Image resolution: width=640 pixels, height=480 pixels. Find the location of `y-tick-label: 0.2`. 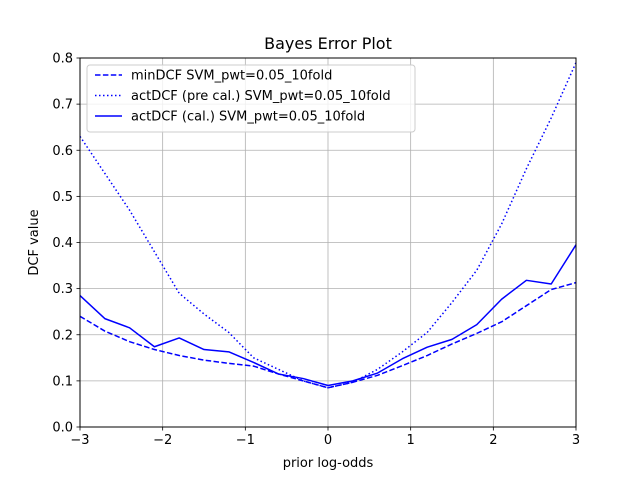

y-tick-label: 0.2 is located at coordinates (62, 335).